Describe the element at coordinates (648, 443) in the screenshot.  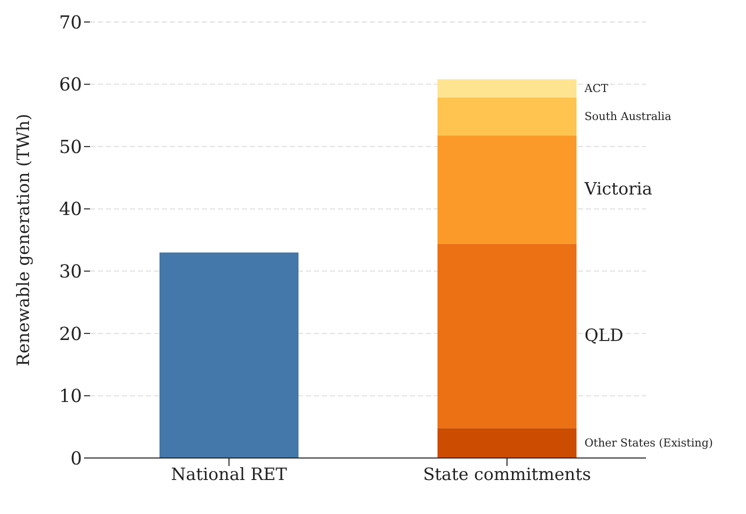
I see `series-label: Other States (Existing)` at that location.